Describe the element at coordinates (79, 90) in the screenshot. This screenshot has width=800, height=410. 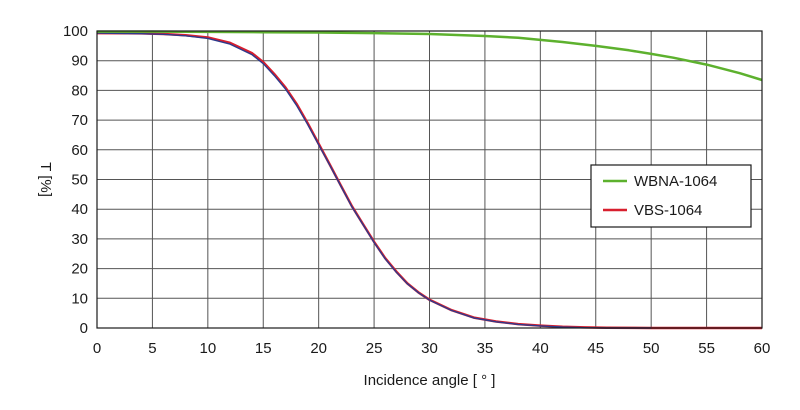
I see `y-tick-label: 80` at that location.